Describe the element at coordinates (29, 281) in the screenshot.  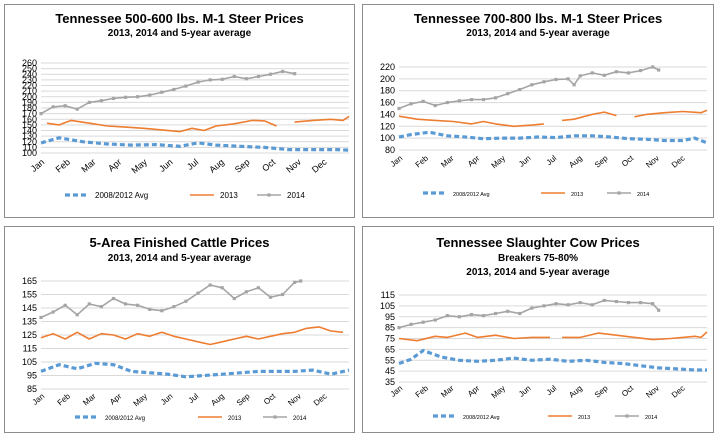
I see `y-tick-label: 165` at that location.